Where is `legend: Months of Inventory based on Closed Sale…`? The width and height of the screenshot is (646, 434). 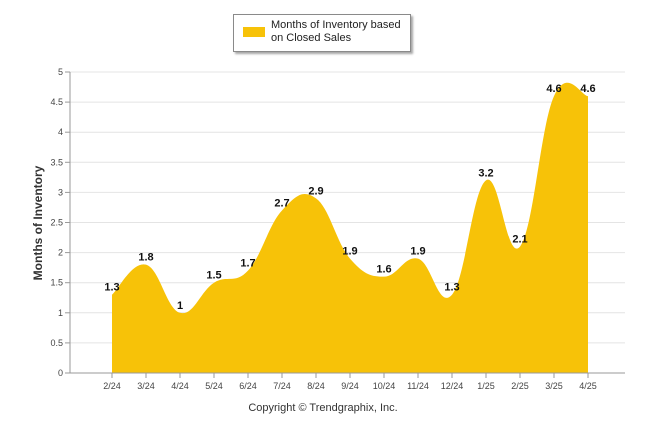
legend: Months of Inventory based on Closed Sale… is located at coordinates (322, 33).